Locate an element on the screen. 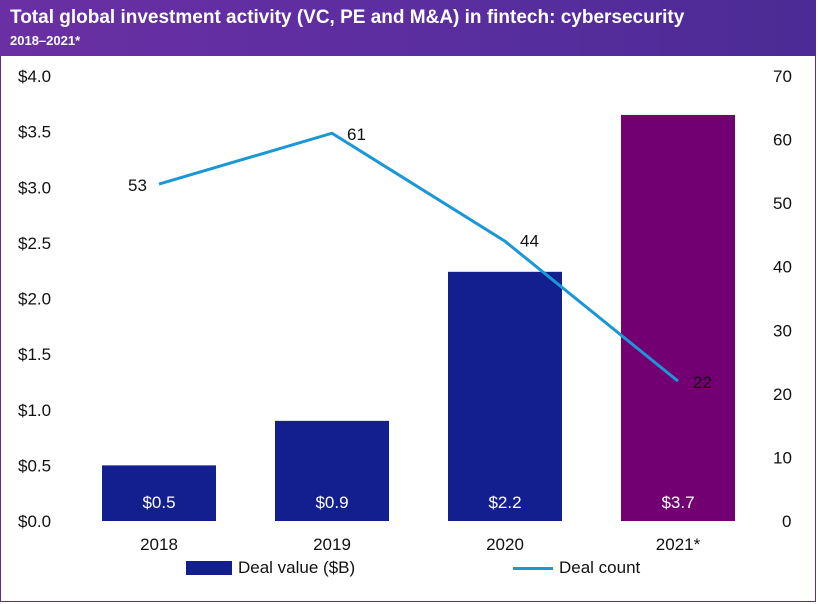 The image size is (818, 604). left-axis-tick-label: $4.0 is located at coordinates (34, 76).